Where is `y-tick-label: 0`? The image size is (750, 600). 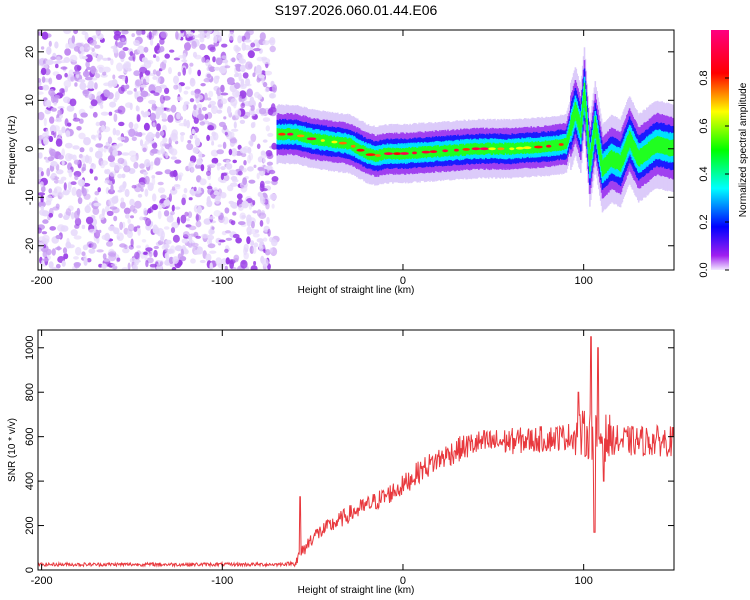 y-tick-label: 0 is located at coordinates (30, 149).